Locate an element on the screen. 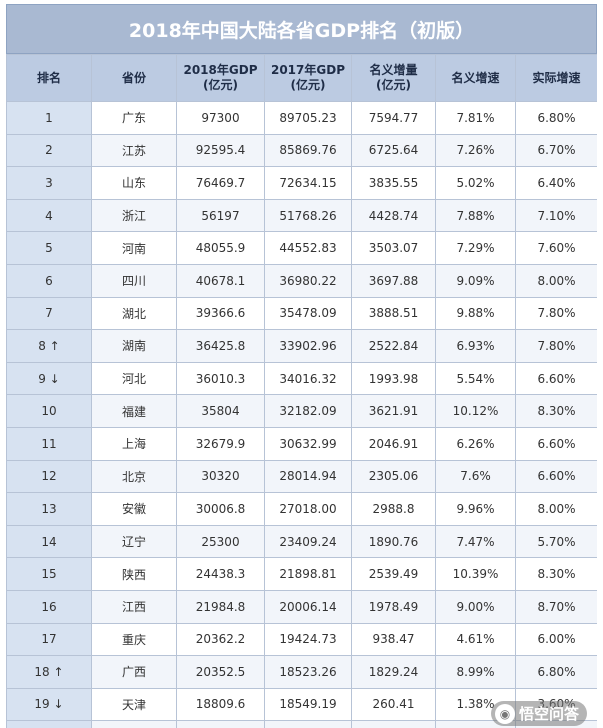 This screenshot has height=728, width=603. province-cell: 四川 is located at coordinates (134, 280).